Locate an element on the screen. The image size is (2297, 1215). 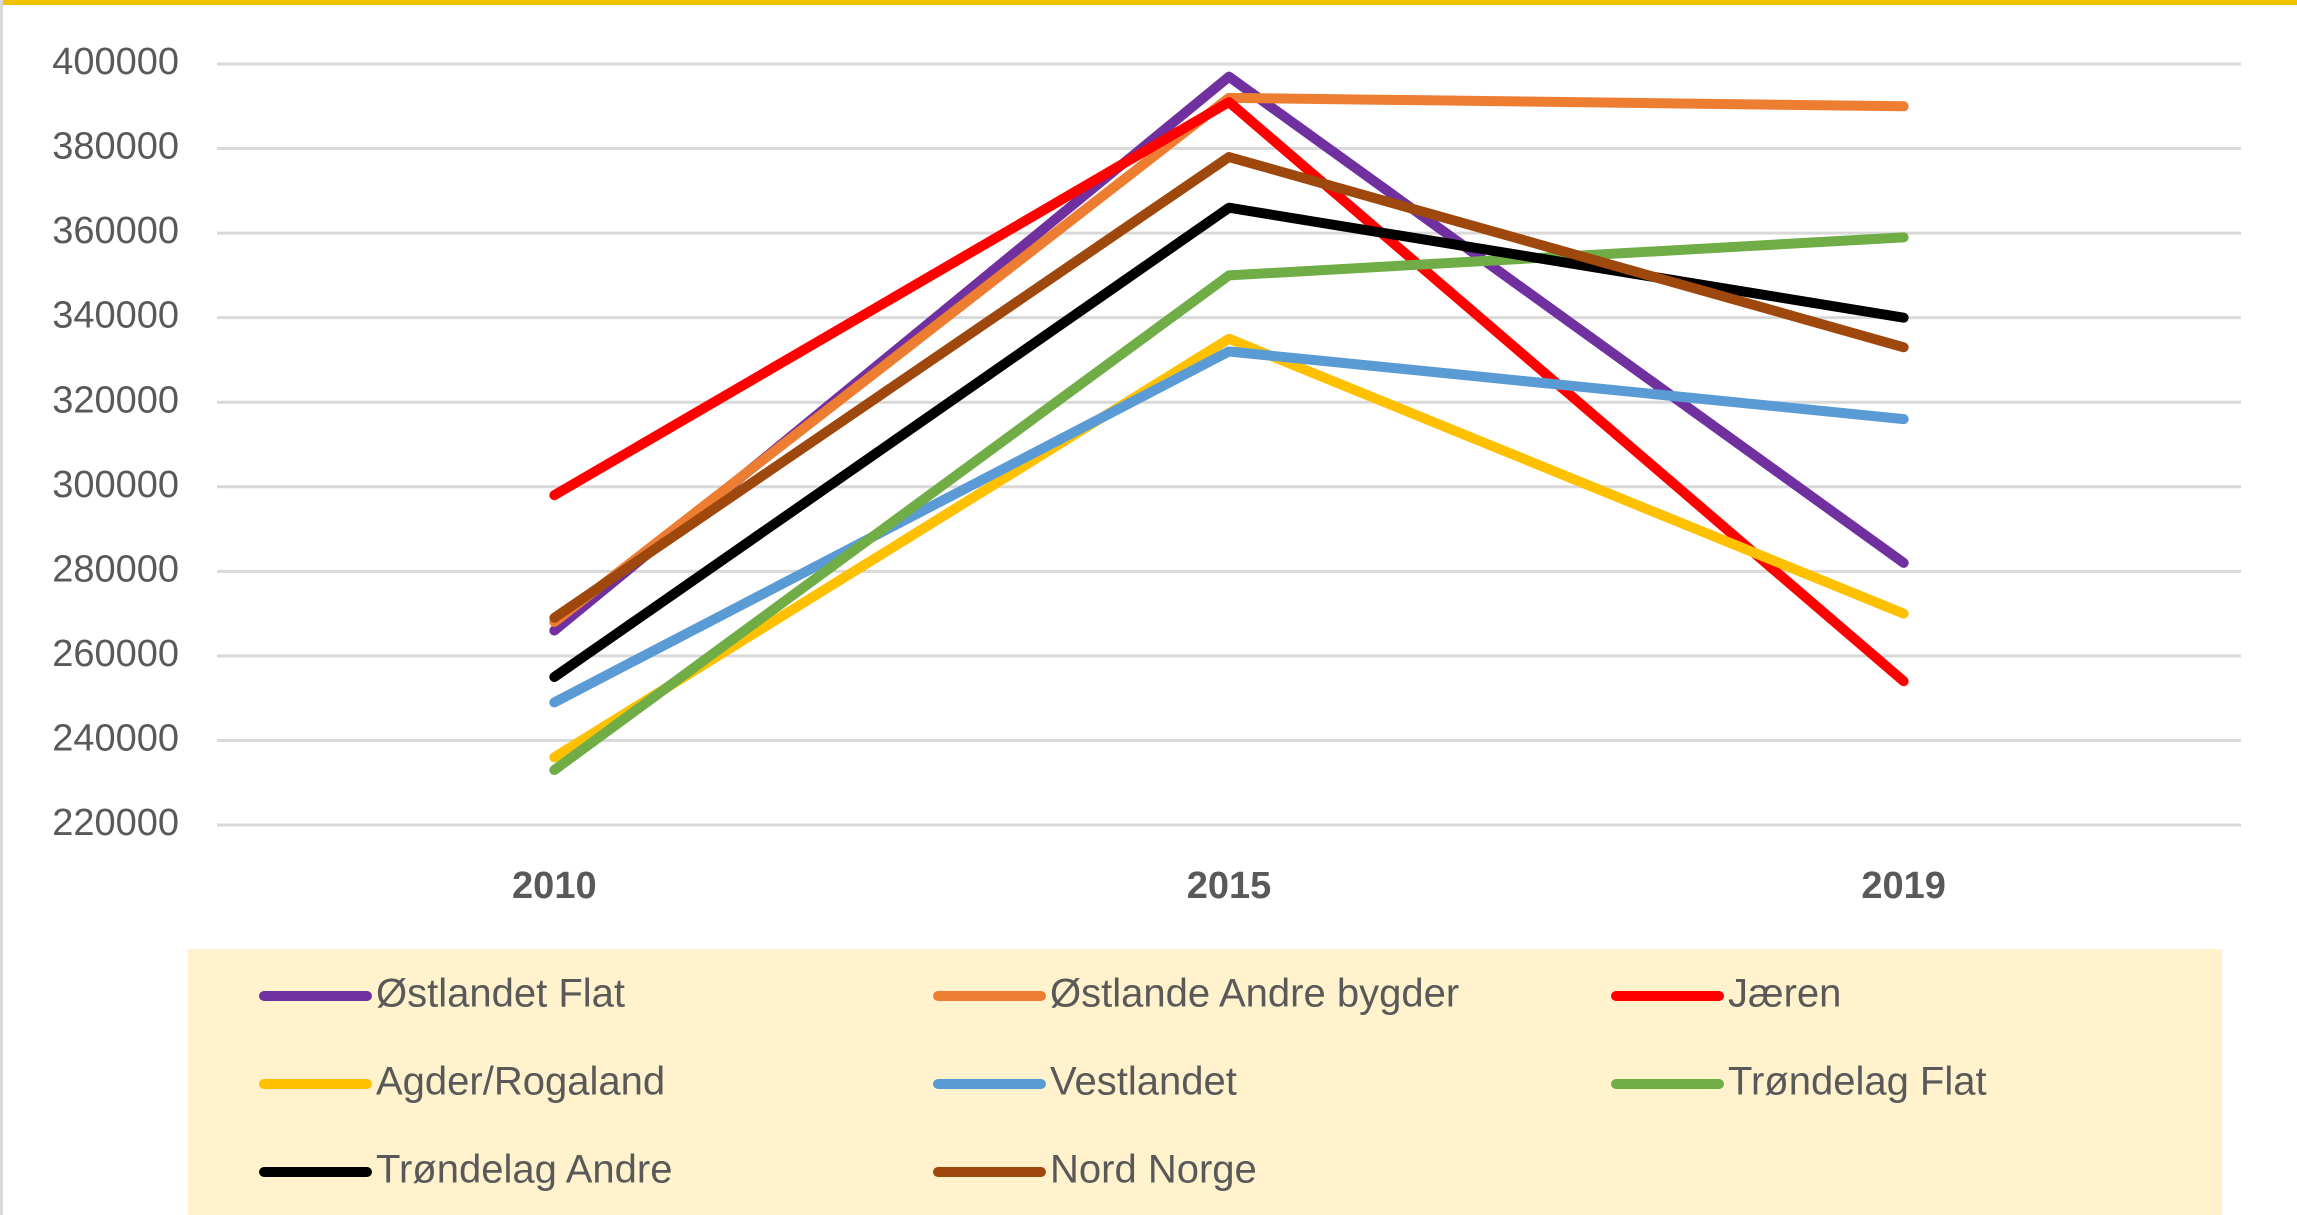
y-tick-label: 340000 is located at coordinates (115, 316).